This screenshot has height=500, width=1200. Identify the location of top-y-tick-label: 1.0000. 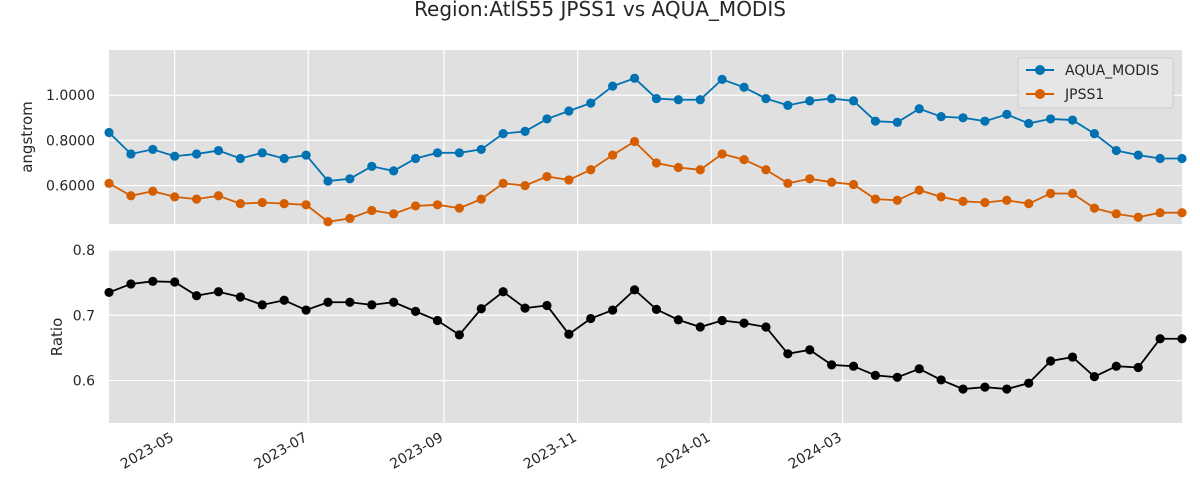
(70, 96).